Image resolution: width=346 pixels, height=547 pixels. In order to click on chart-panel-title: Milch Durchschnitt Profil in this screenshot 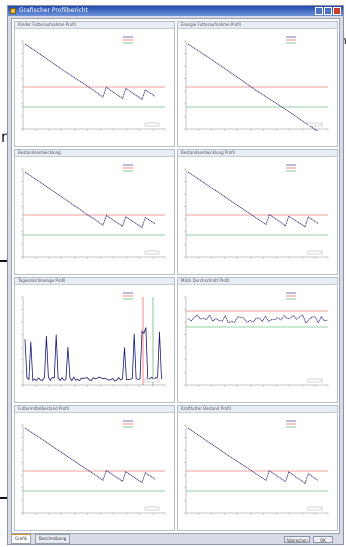, I will do `click(205, 280)`.